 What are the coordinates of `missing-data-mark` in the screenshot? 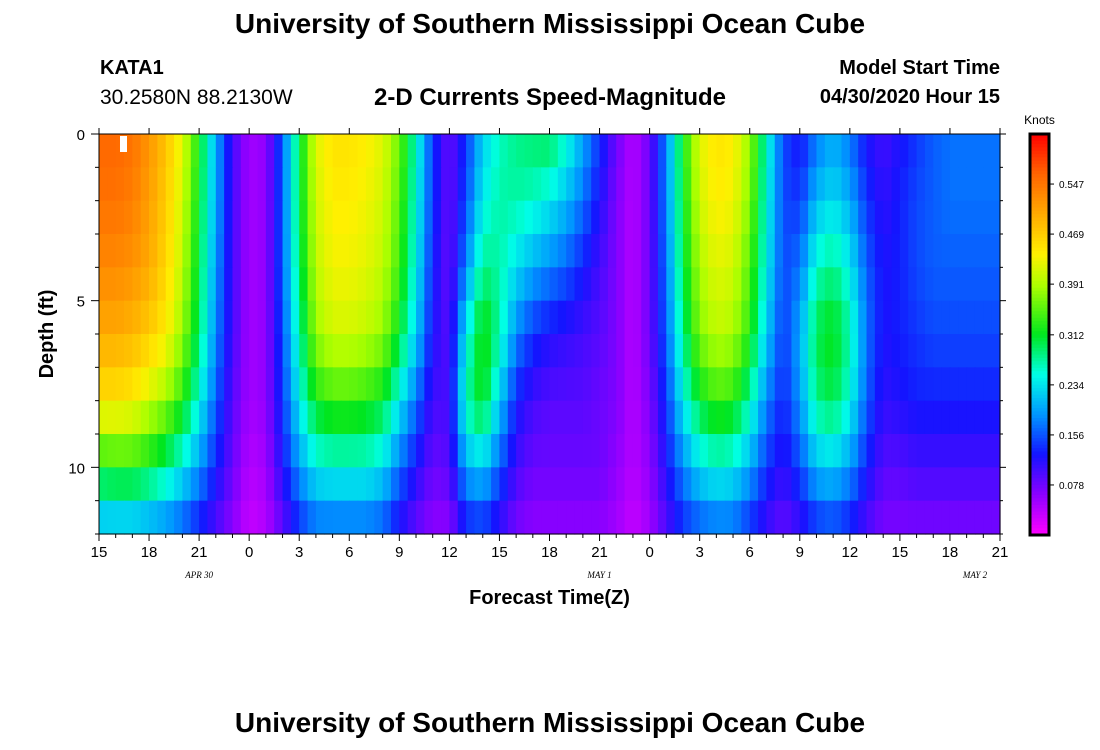 It's located at (123, 144).